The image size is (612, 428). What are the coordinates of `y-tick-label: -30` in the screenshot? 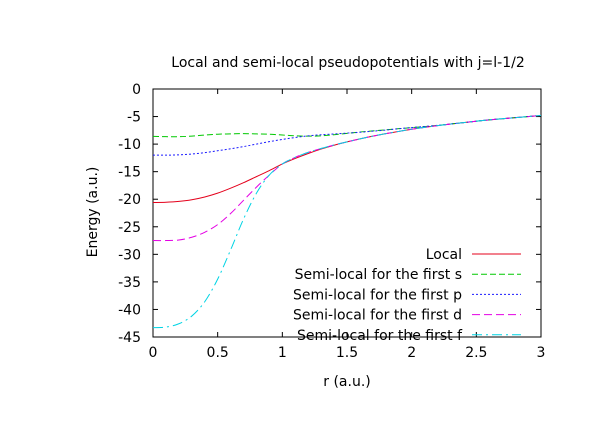 It's located at (129, 255).